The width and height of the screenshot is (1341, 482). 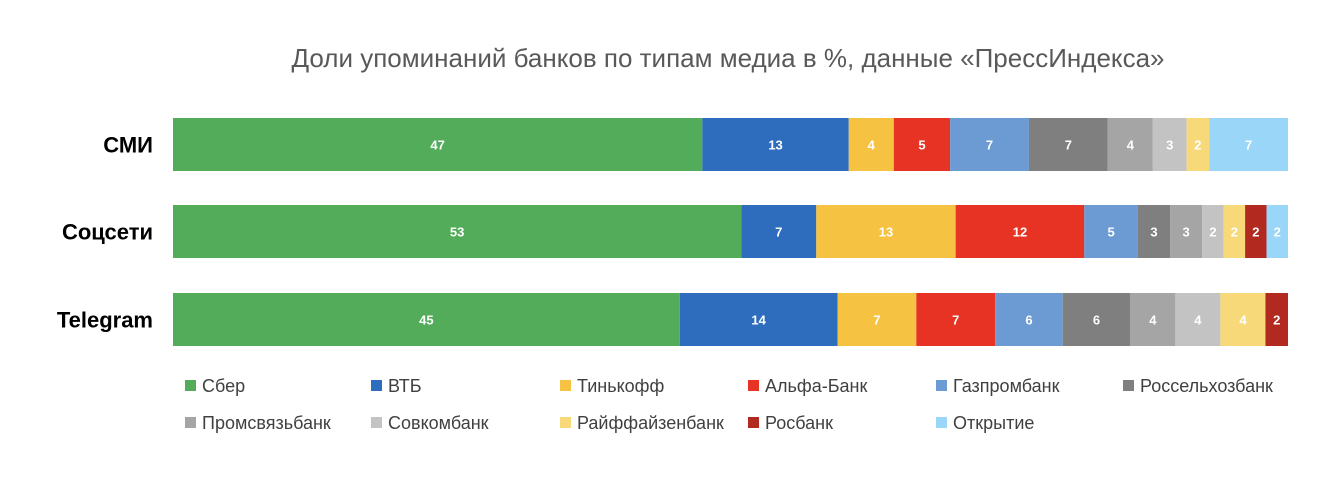 I want to click on data-label: 47, so click(x=437, y=145).